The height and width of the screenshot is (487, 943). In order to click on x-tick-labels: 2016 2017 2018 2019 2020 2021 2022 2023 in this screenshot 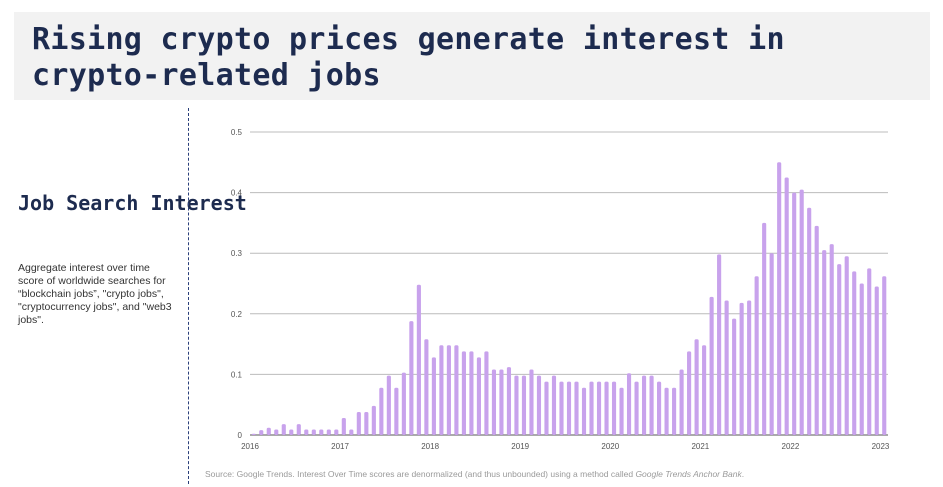, I will do `click(565, 446)`.